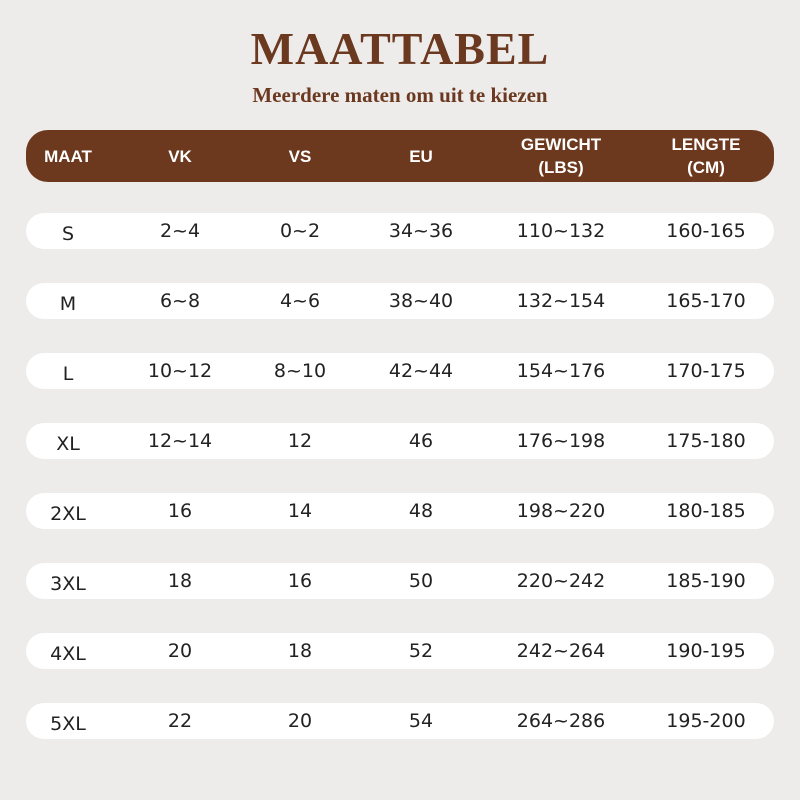  Describe the element at coordinates (561, 581) in the screenshot. I see `table-cell: 220~242` at that location.